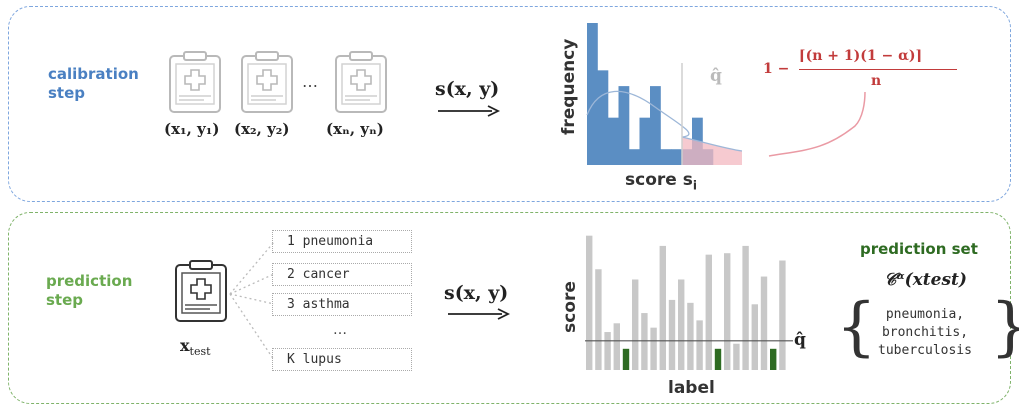 This screenshot has height=407, width=1019. Describe the element at coordinates (342, 304) in the screenshot. I see `label-option-3: 3 asthma` at that location.